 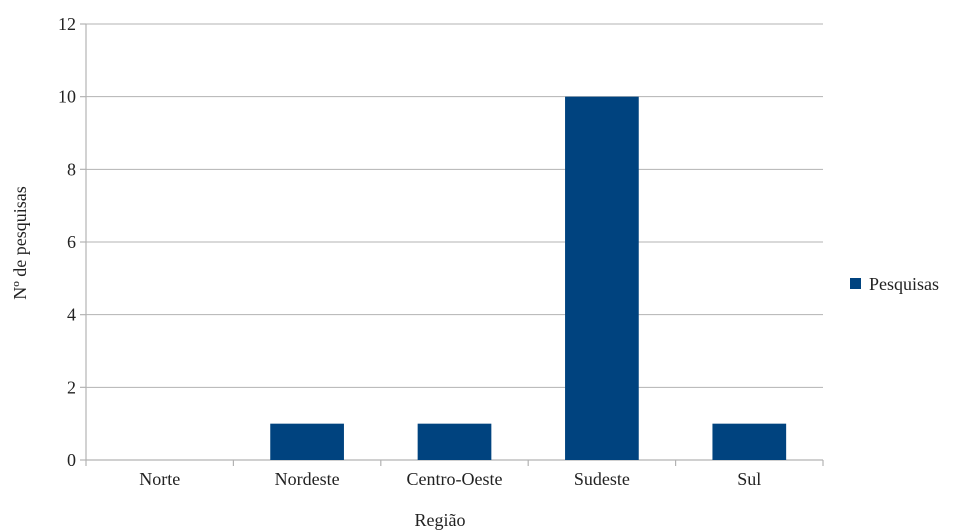 What do you see at coordinates (20, 243) in the screenshot?
I see `y-axis-title: Nº de pesquisas` at bounding box center [20, 243].